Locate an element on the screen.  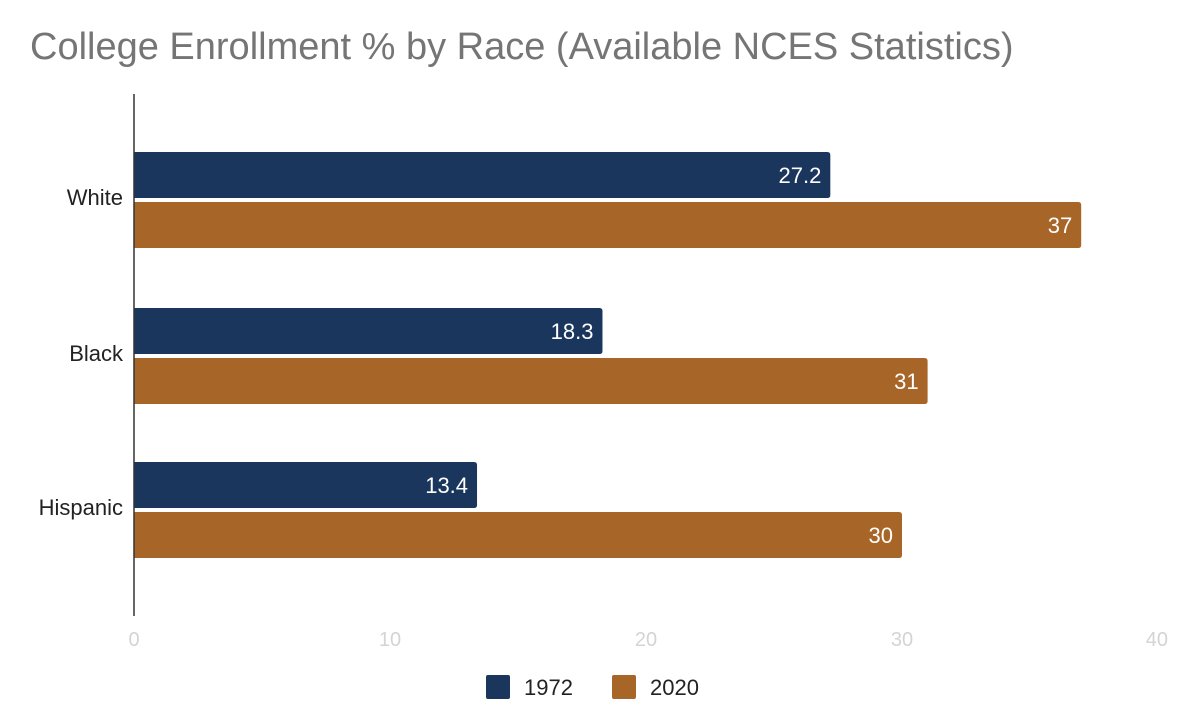
bar-white-2020 is located at coordinates (608, 225).